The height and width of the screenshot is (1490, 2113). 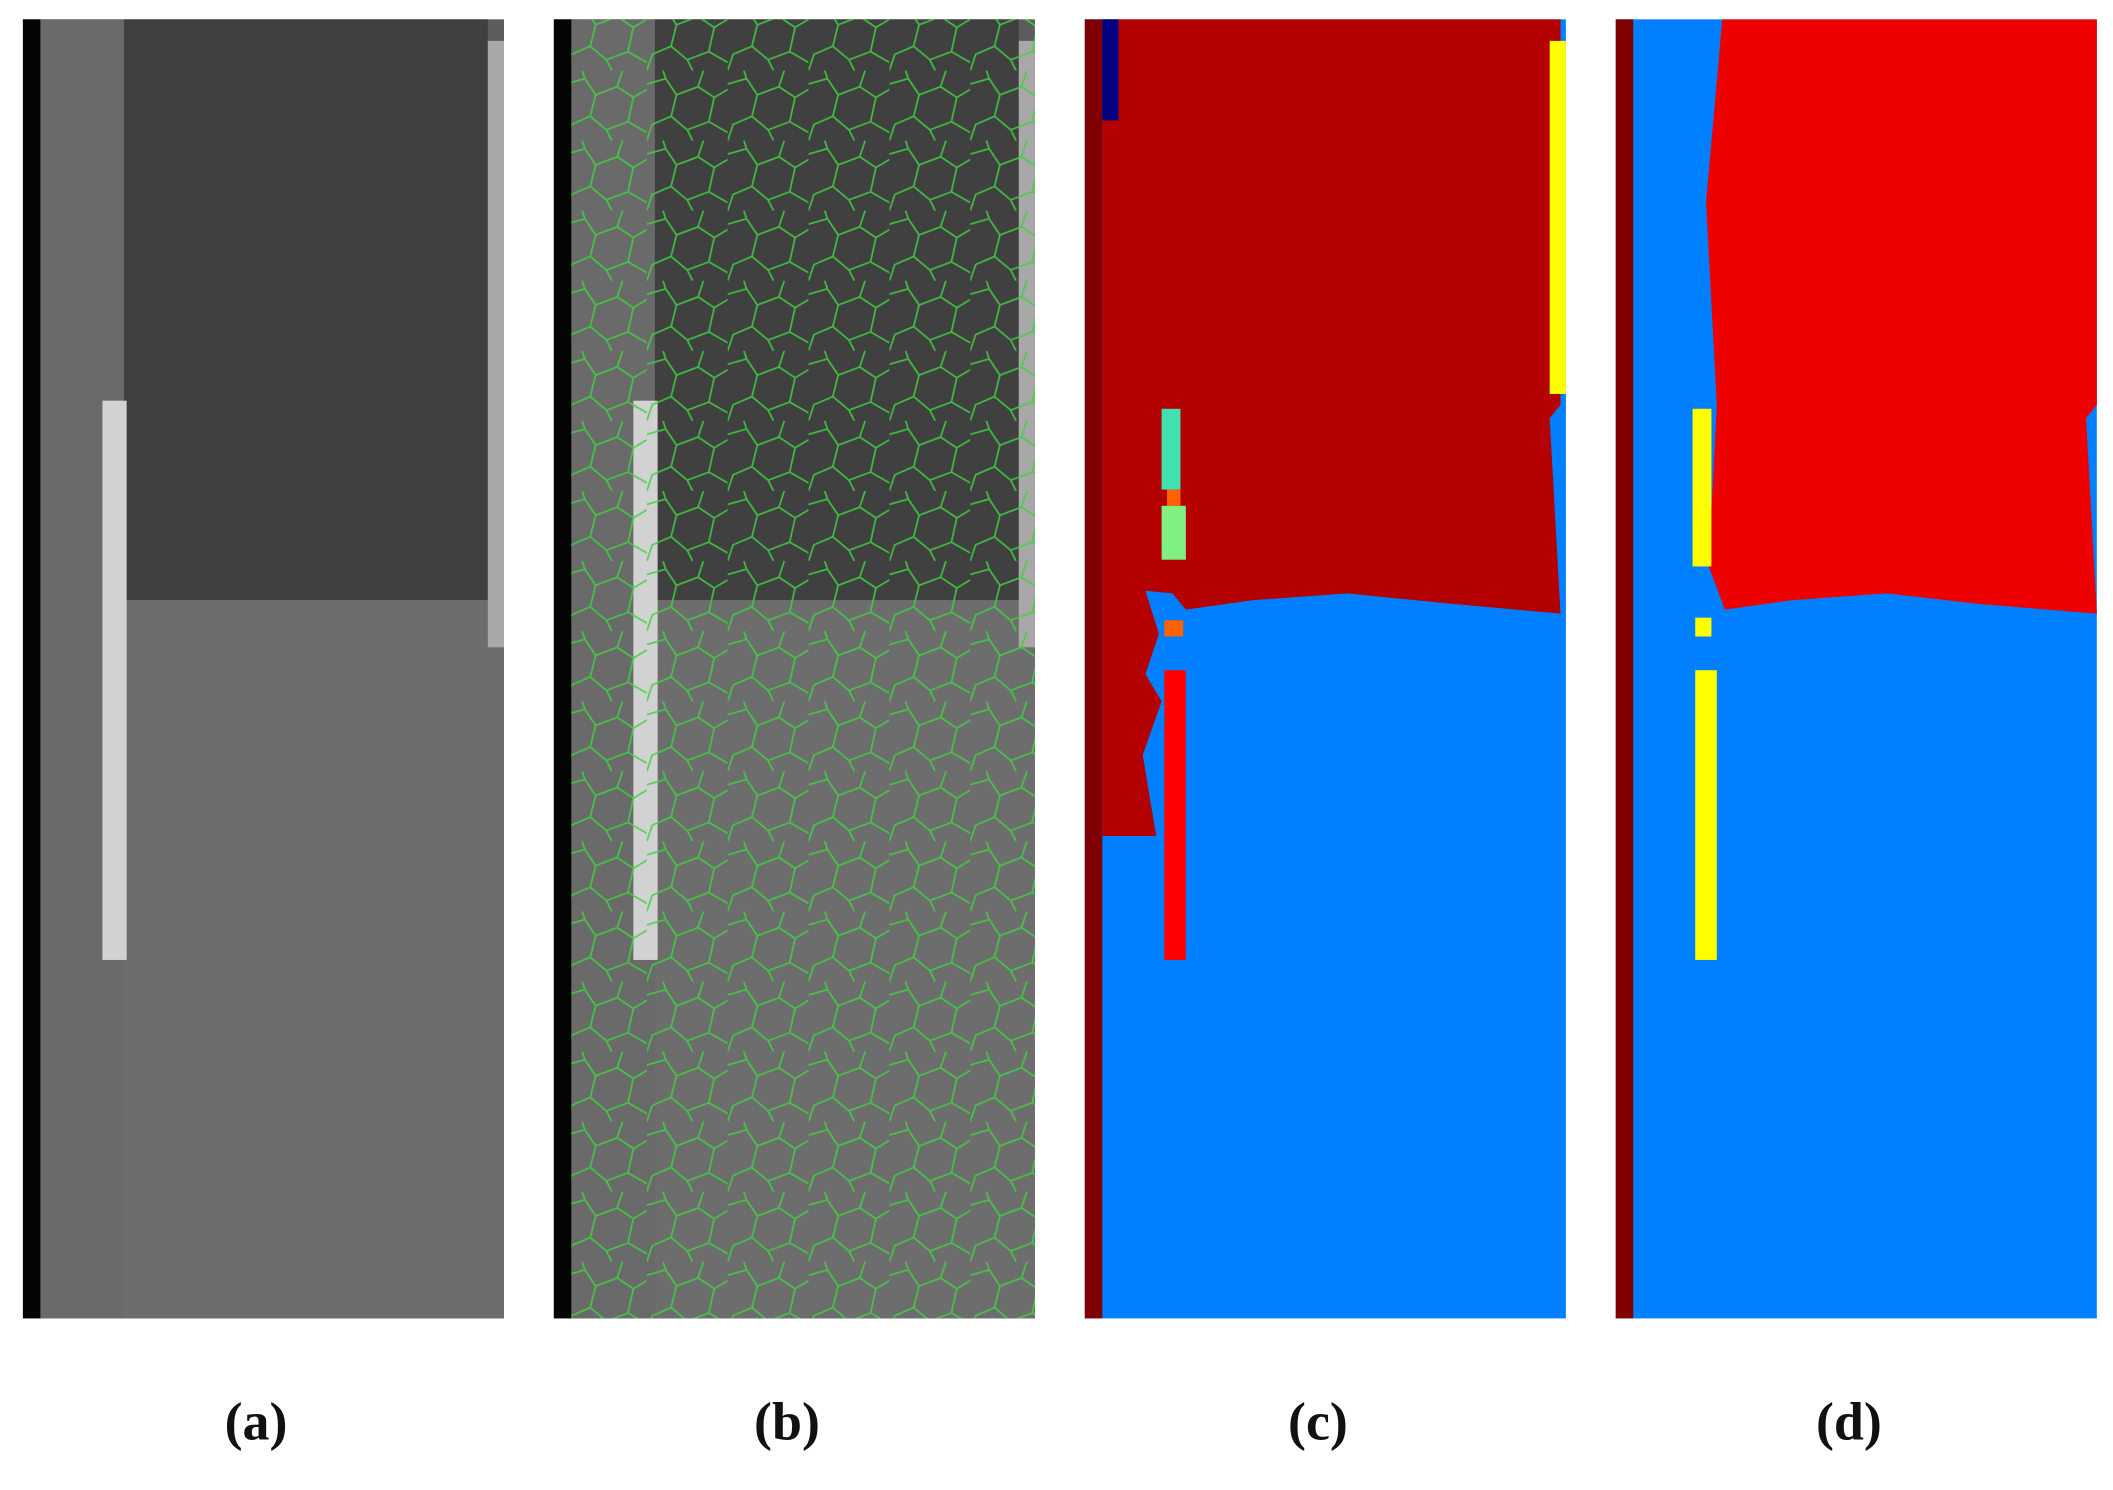 I want to click on panel-label: (b), so click(x=787, y=1422).